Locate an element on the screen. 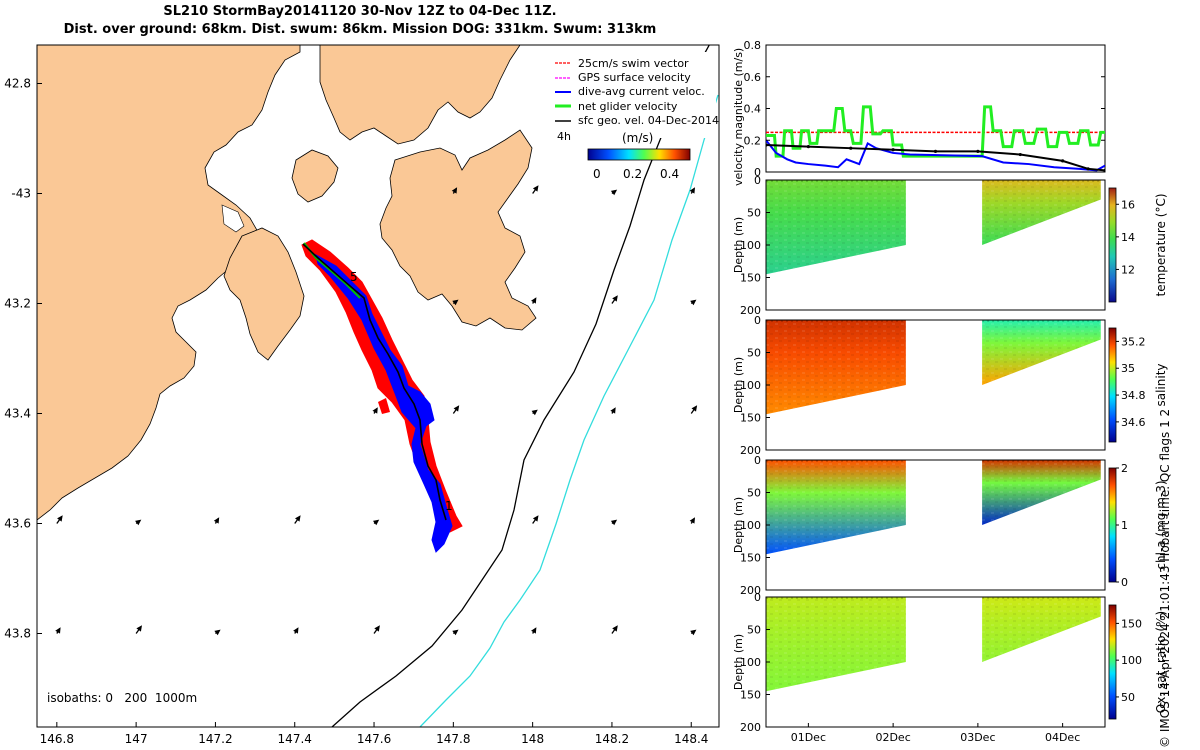 This screenshot has width=1200, height=750. land-island is located at coordinates (315, 176).